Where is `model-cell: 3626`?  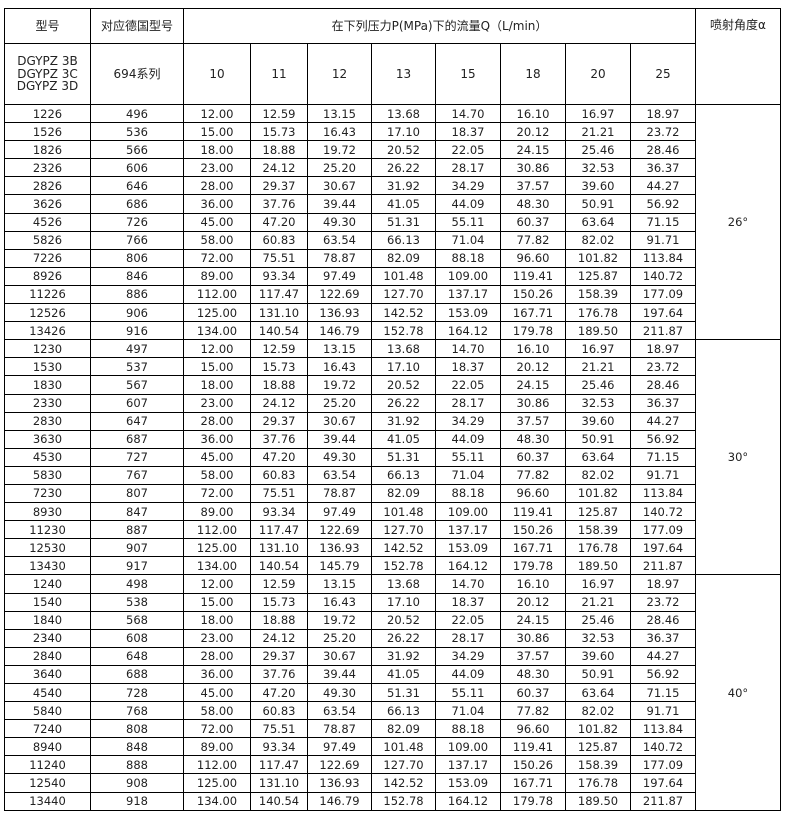
model-cell: 3626 is located at coordinates (47, 204).